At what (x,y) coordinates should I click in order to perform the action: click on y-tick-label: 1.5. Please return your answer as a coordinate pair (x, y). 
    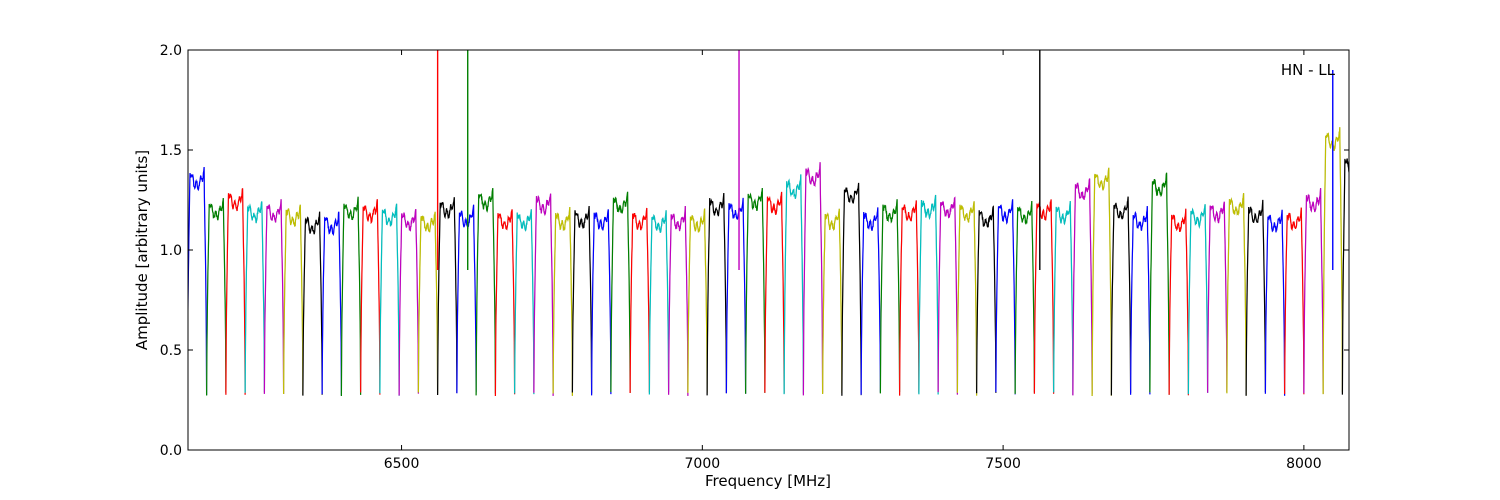
    Looking at the image, I should click on (171, 151).